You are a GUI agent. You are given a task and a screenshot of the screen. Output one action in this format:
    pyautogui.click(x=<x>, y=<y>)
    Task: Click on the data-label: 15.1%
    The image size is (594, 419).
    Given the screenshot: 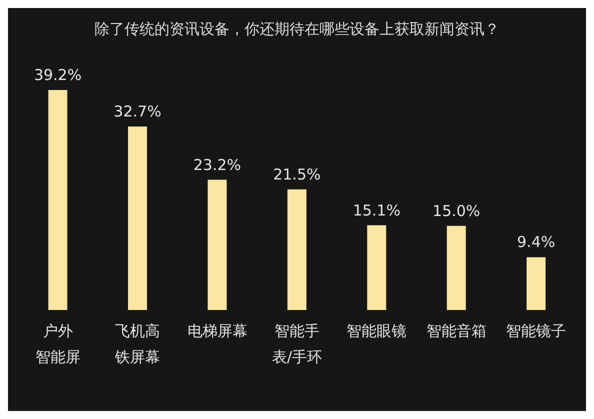 What is the action you would take?
    pyautogui.click(x=376, y=210)
    